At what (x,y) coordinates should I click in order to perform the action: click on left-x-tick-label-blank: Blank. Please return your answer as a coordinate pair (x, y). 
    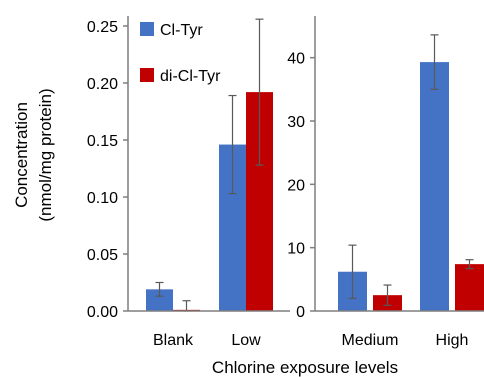
    Looking at the image, I should click on (173, 340).